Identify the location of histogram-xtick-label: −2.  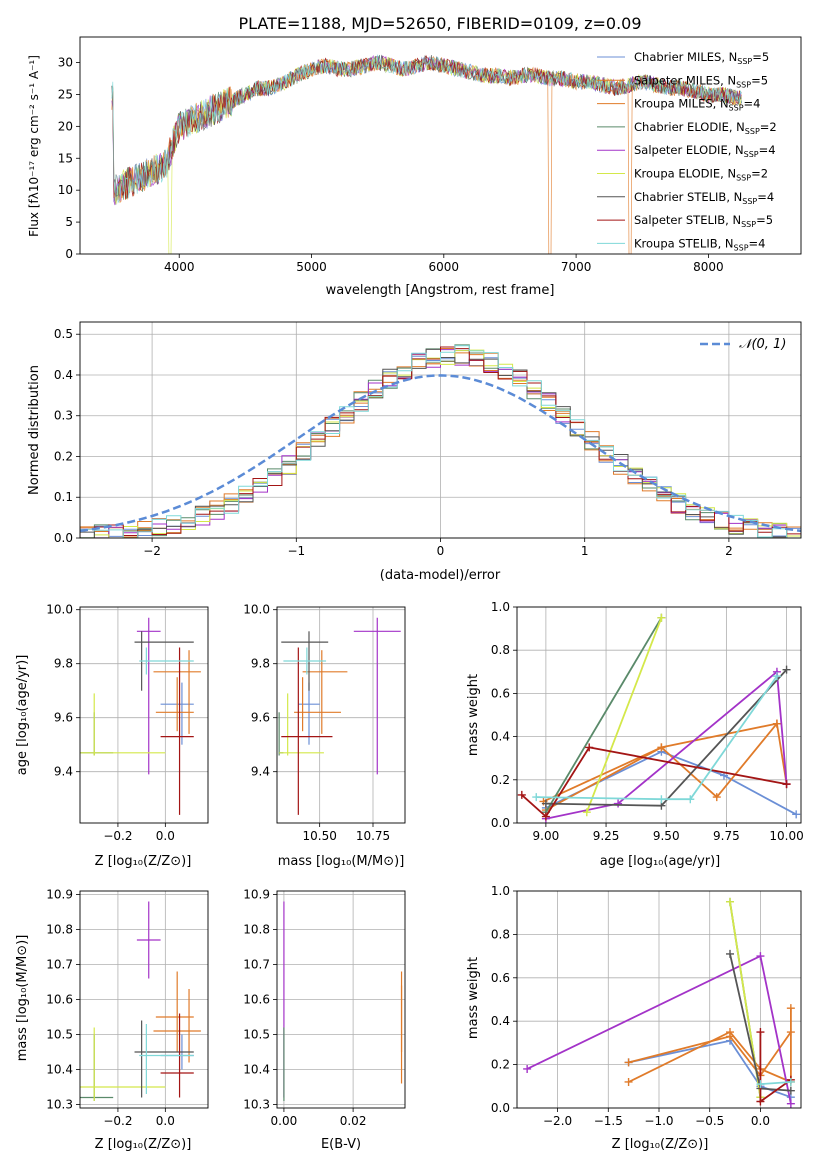
(152, 551).